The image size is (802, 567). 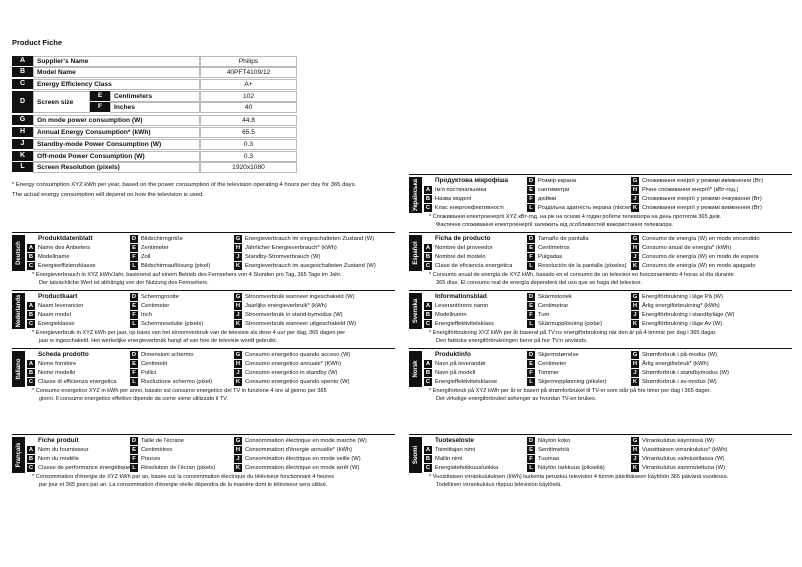 What do you see at coordinates (298, 355) in the screenshot?
I see `item-text: Consumo energetico quando acceso (W)` at bounding box center [298, 355].